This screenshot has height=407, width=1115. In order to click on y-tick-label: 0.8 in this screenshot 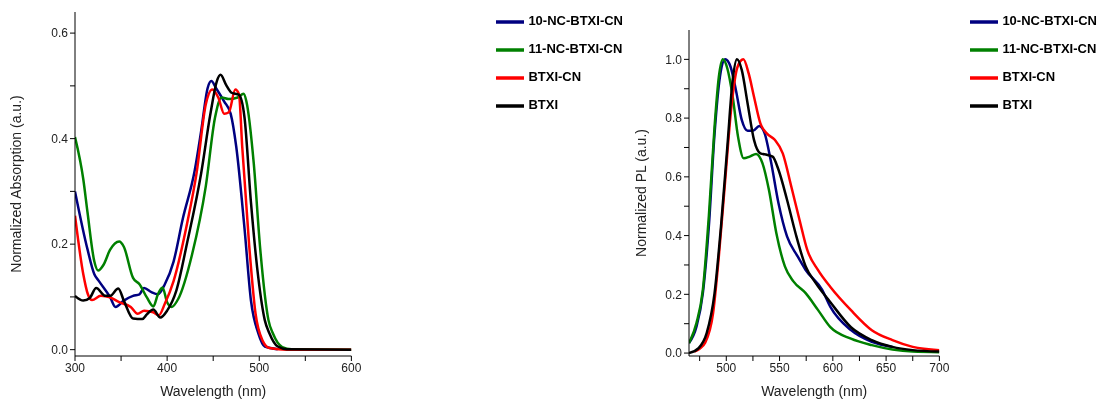, I will do `click(674, 118)`.